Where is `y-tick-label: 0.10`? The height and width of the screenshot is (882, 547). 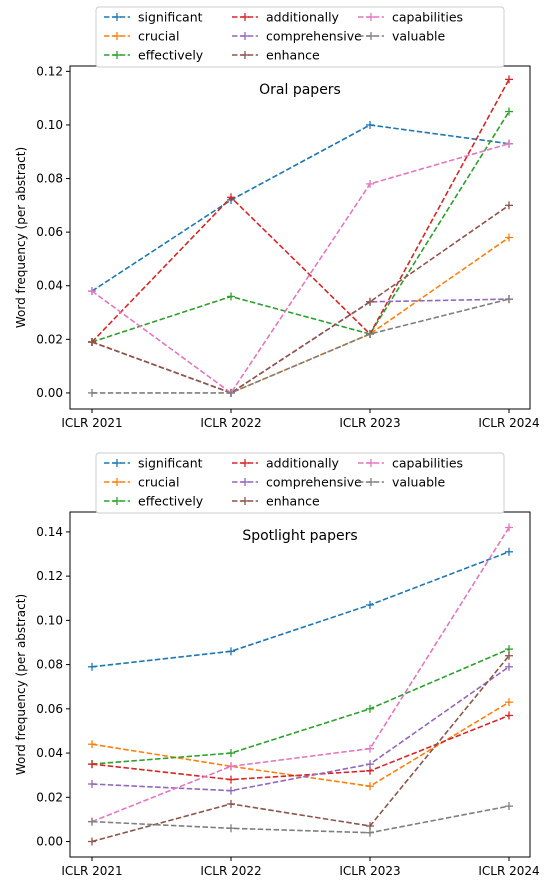 y-tick-label: 0.10 is located at coordinates (49, 620).